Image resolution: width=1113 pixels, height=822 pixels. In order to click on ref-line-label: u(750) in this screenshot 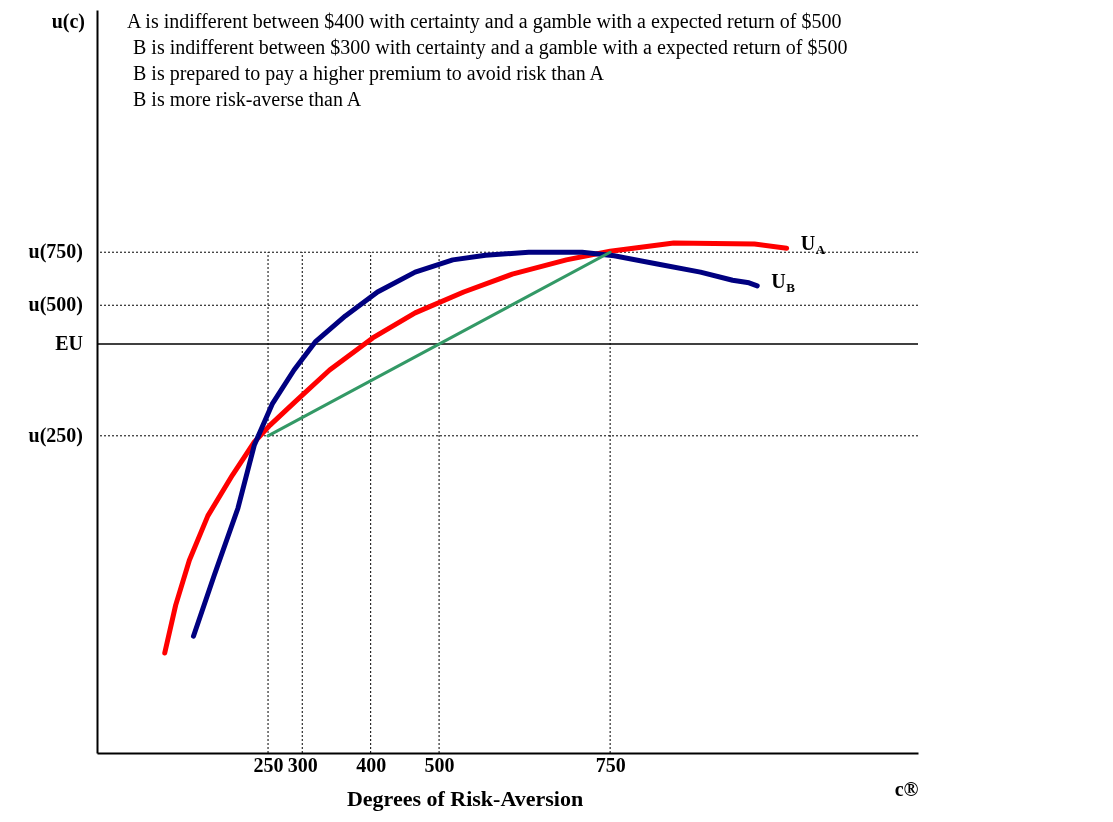, I will do `click(55, 252)`.